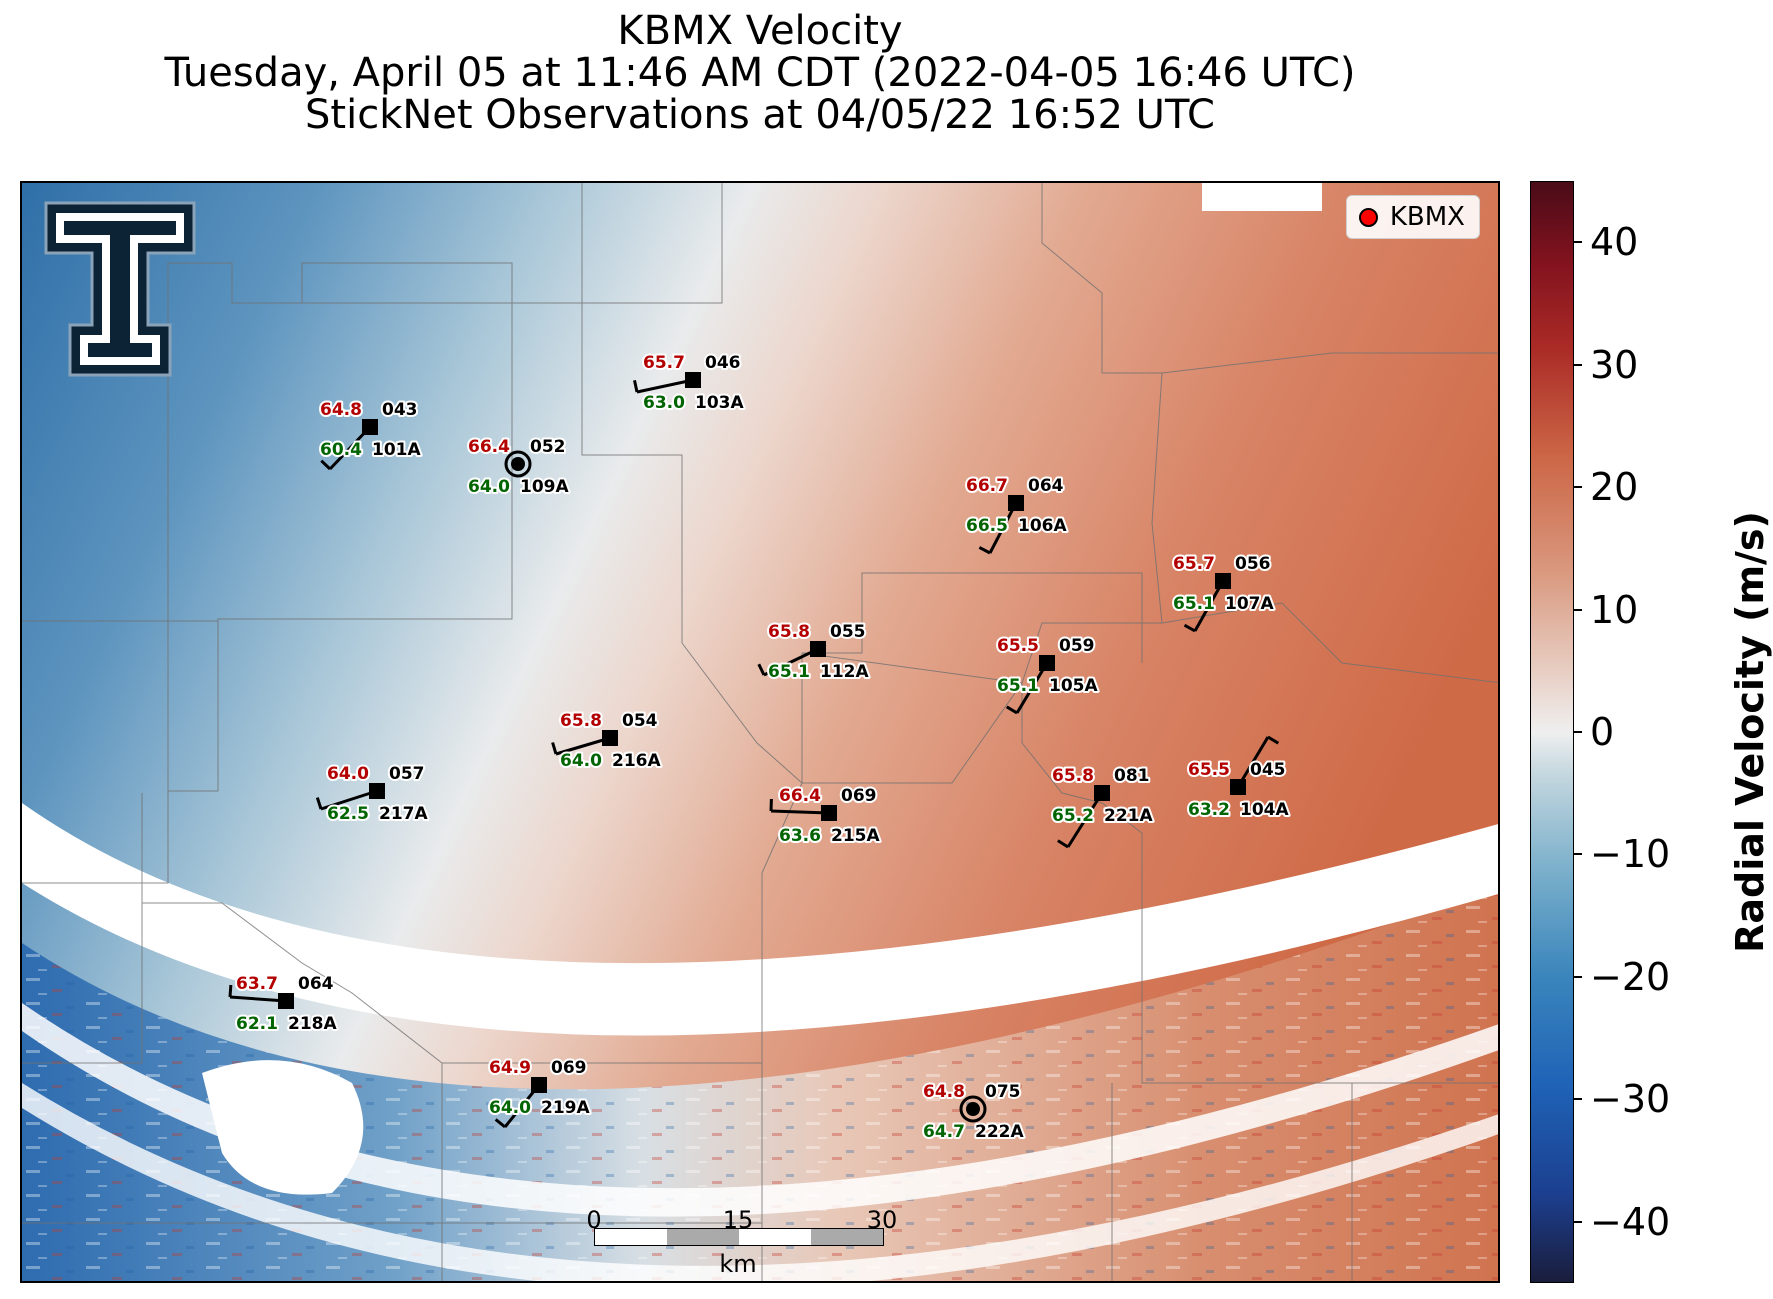 Image resolution: width=1773 pixels, height=1299 pixels. What do you see at coordinates (760, 919) in the screenshot?
I see `no-data-ring` at bounding box center [760, 919].